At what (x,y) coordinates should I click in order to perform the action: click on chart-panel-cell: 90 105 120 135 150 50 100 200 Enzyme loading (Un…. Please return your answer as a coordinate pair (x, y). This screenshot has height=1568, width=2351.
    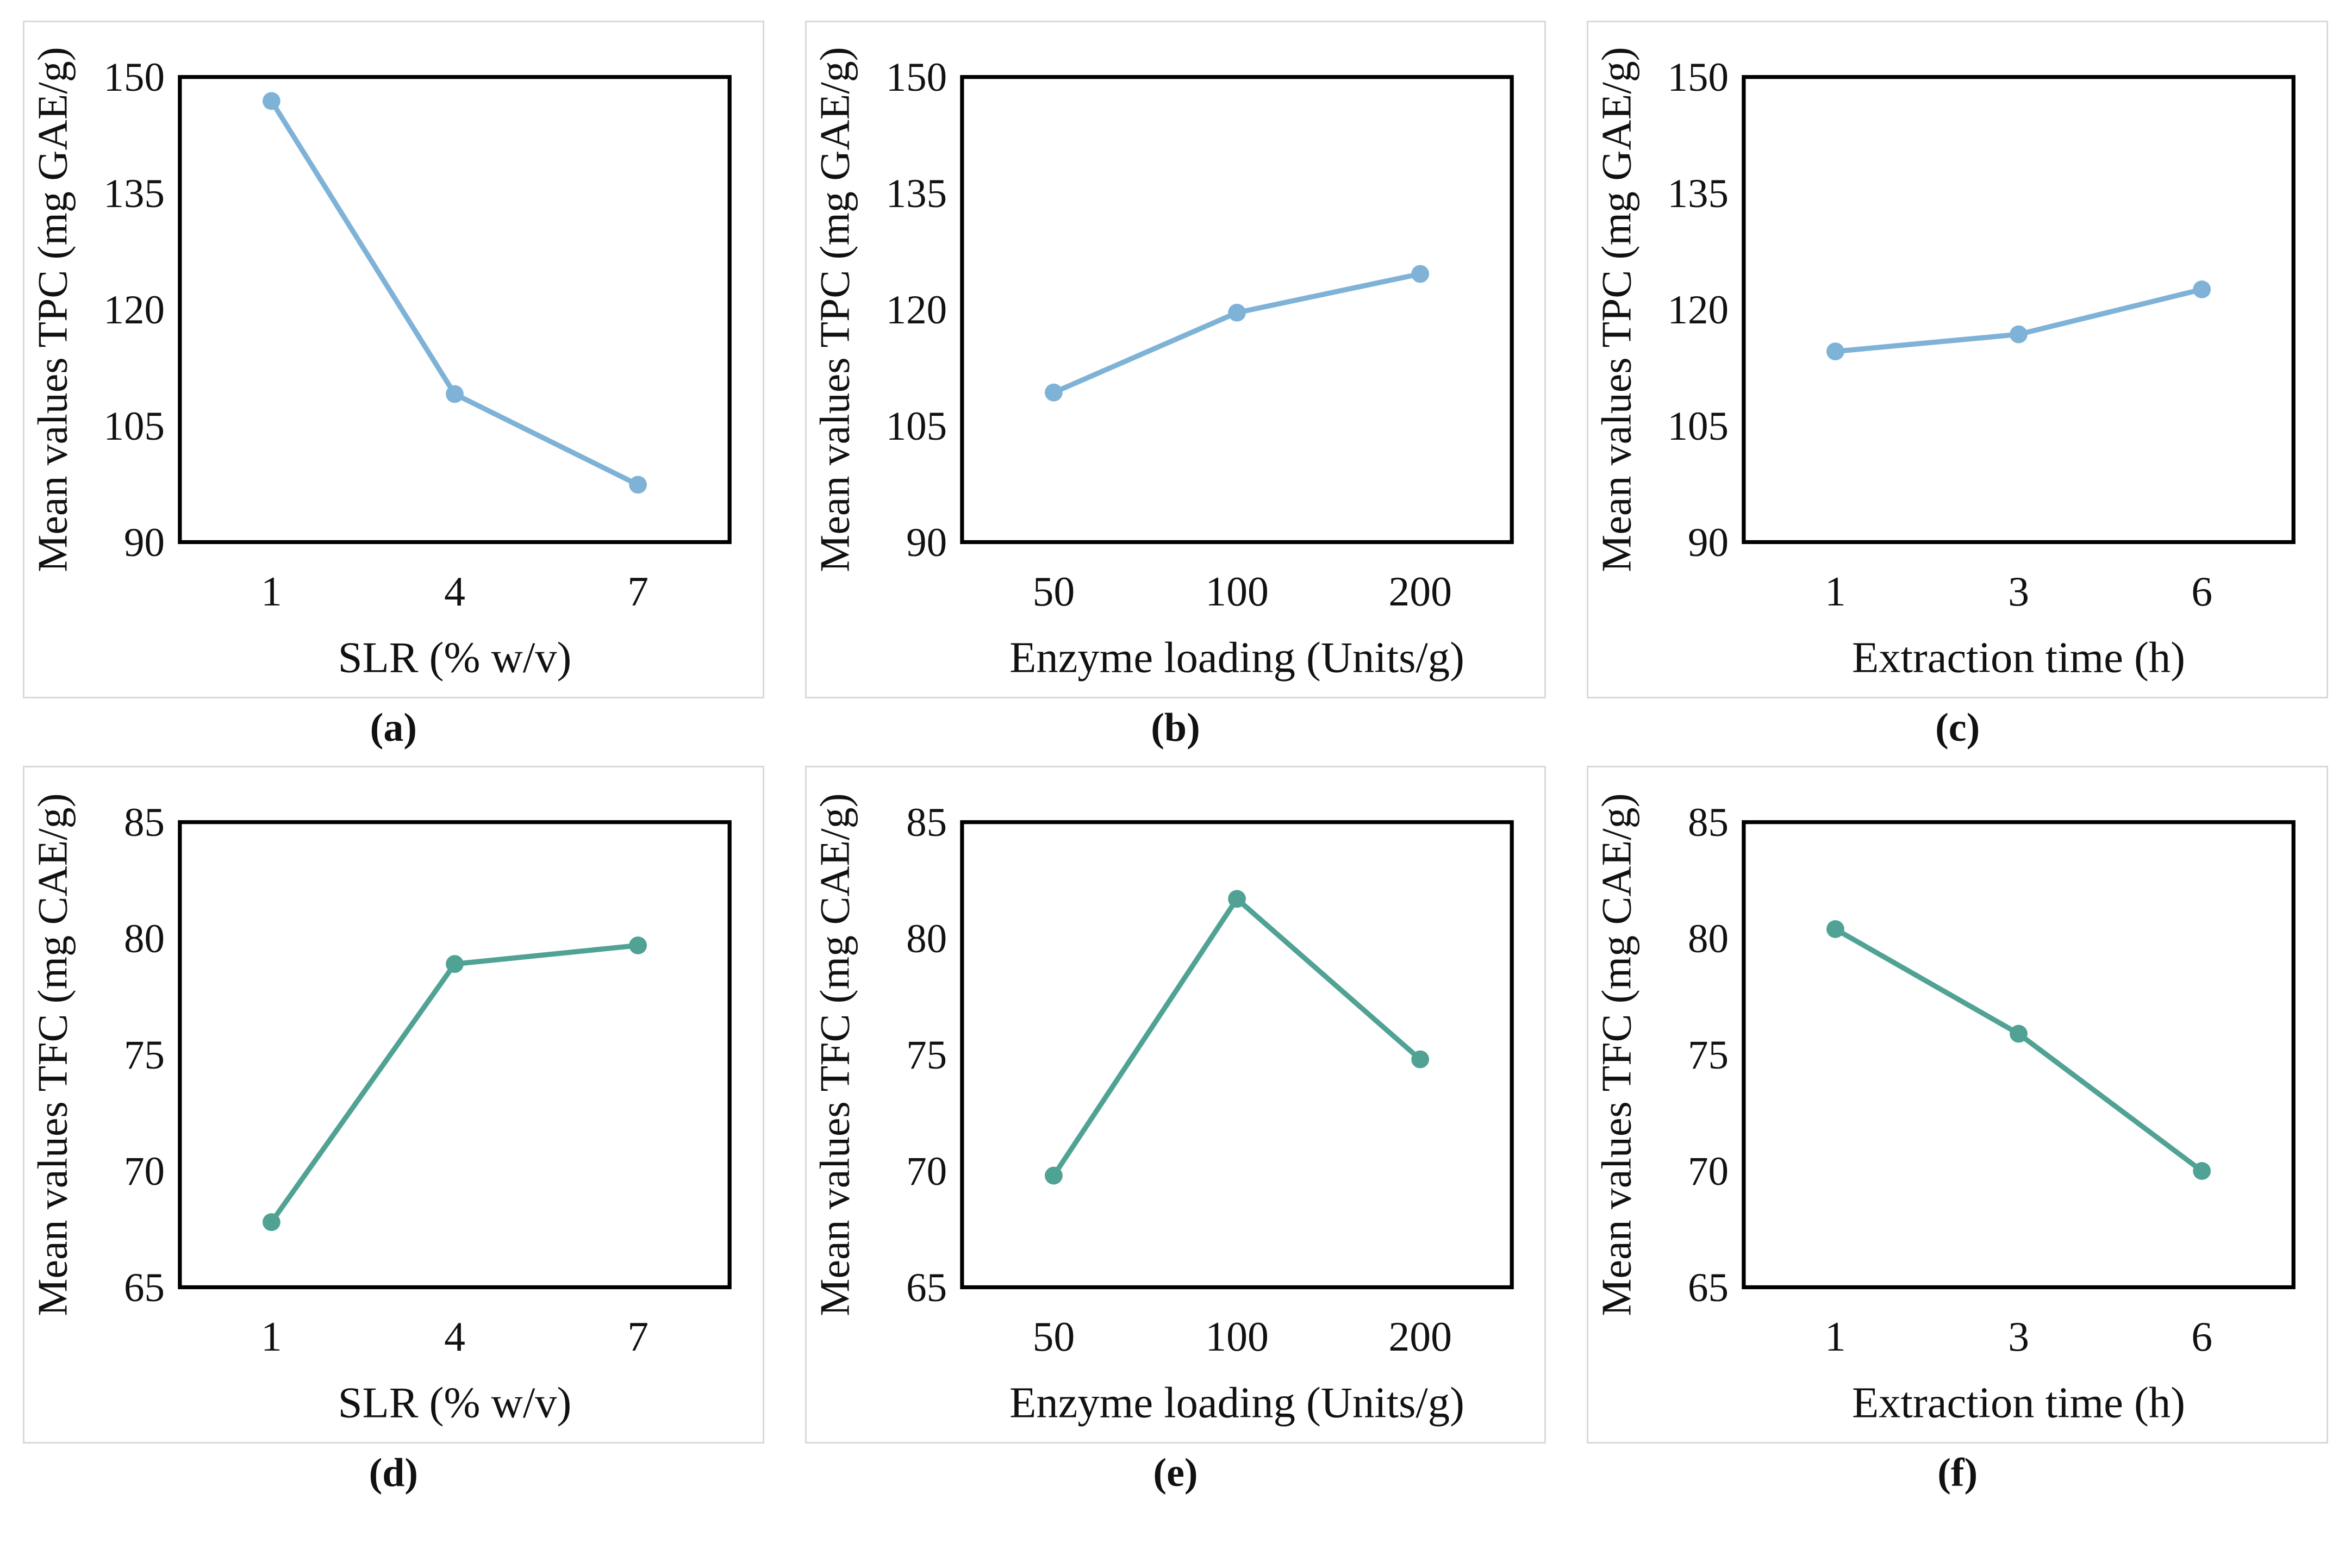
    Looking at the image, I should click on (1175, 386).